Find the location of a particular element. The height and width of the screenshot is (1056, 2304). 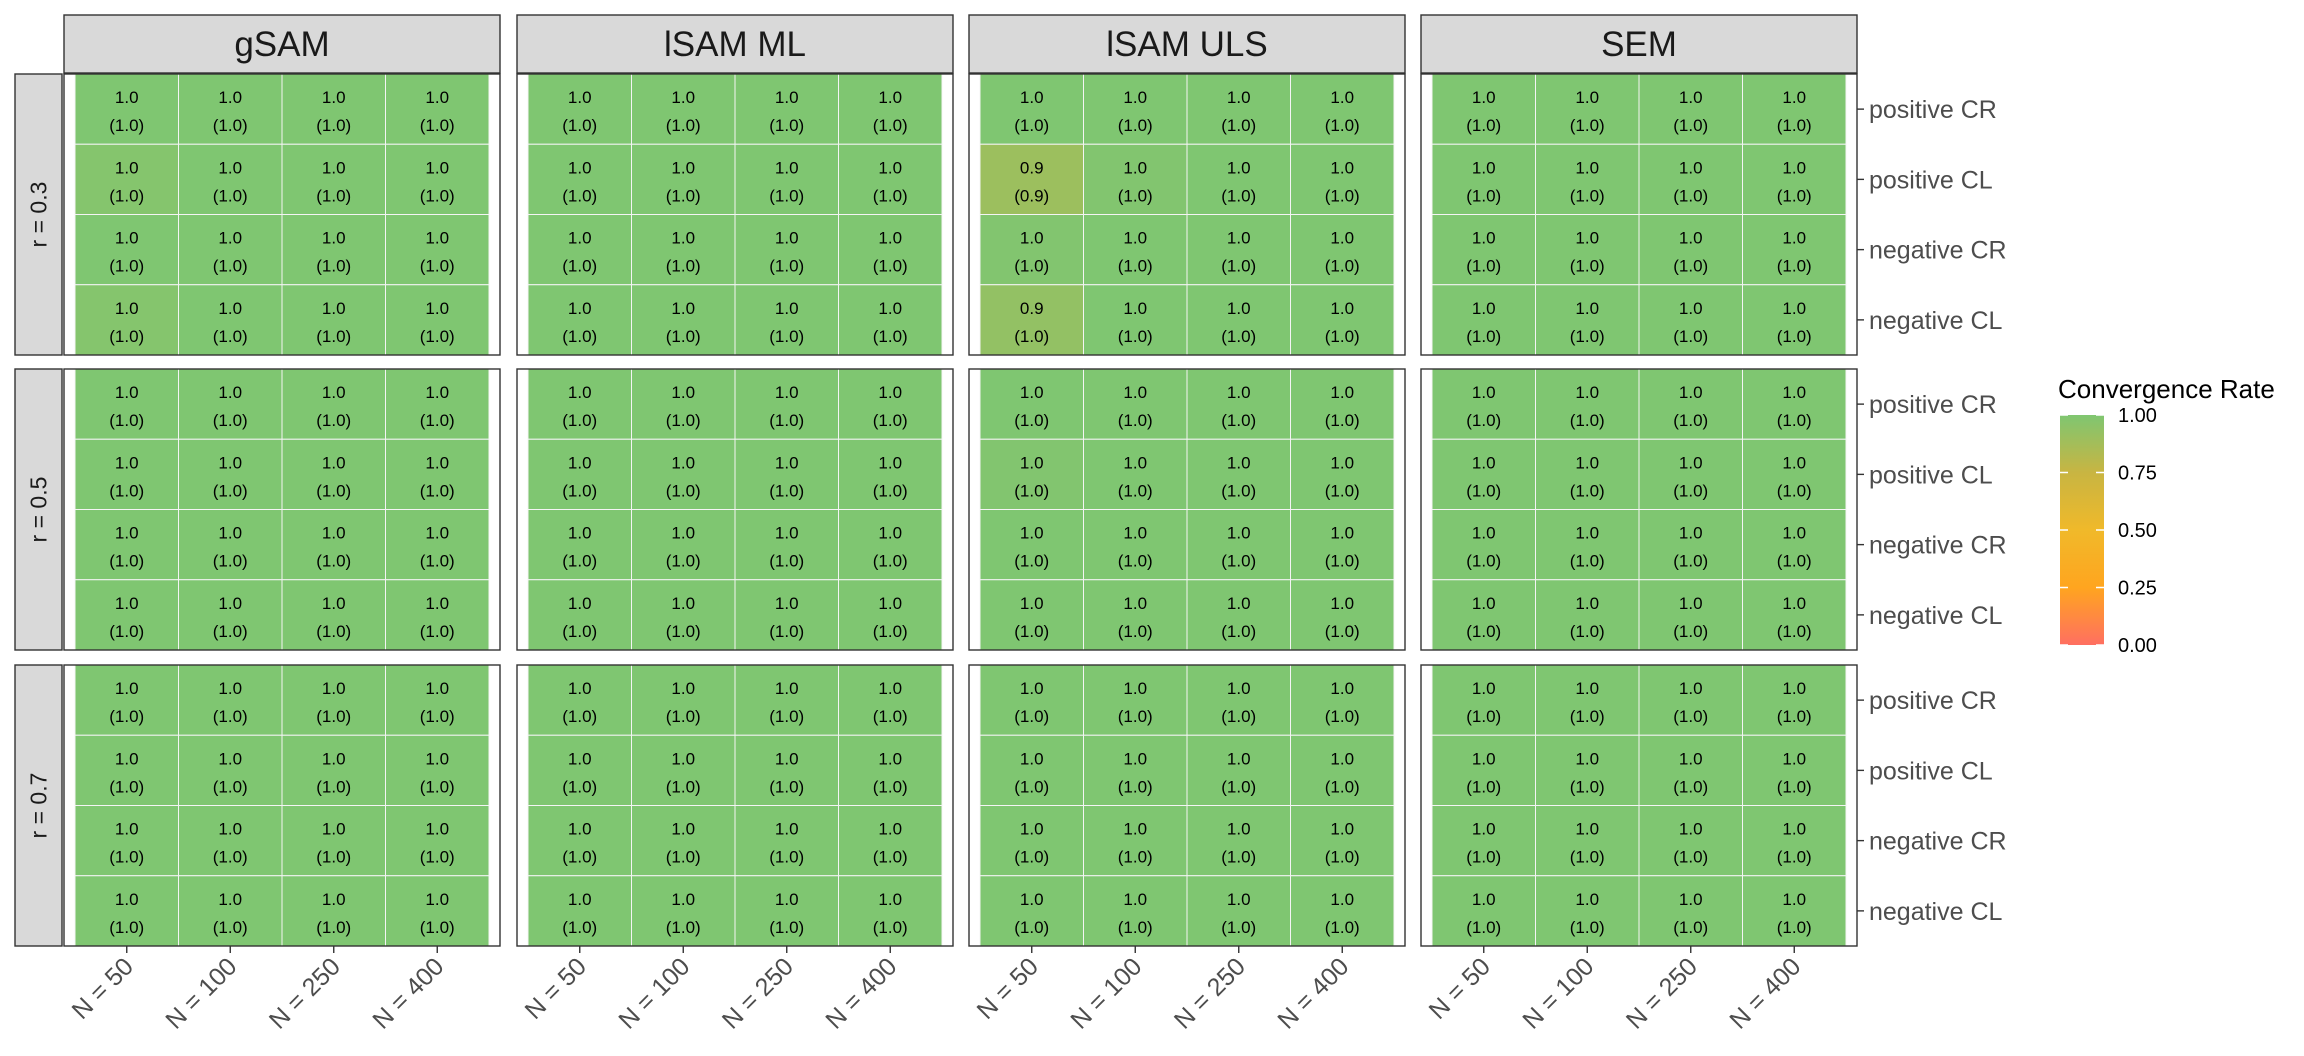

x-tick-label: N = 400 is located at coordinates (1313, 993).